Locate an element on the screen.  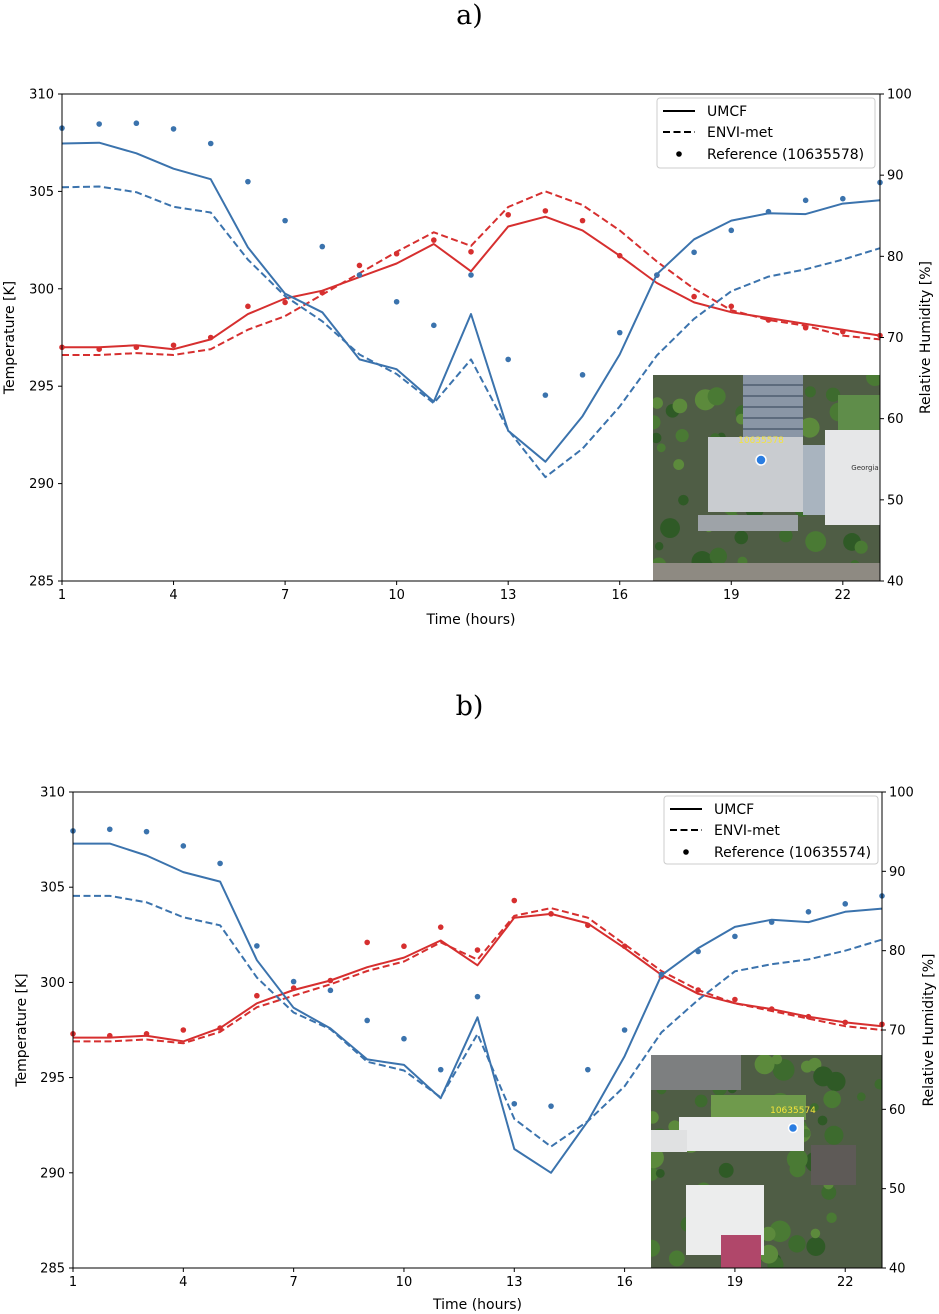
temperature-umcf-line is located at coordinates (478, 977).